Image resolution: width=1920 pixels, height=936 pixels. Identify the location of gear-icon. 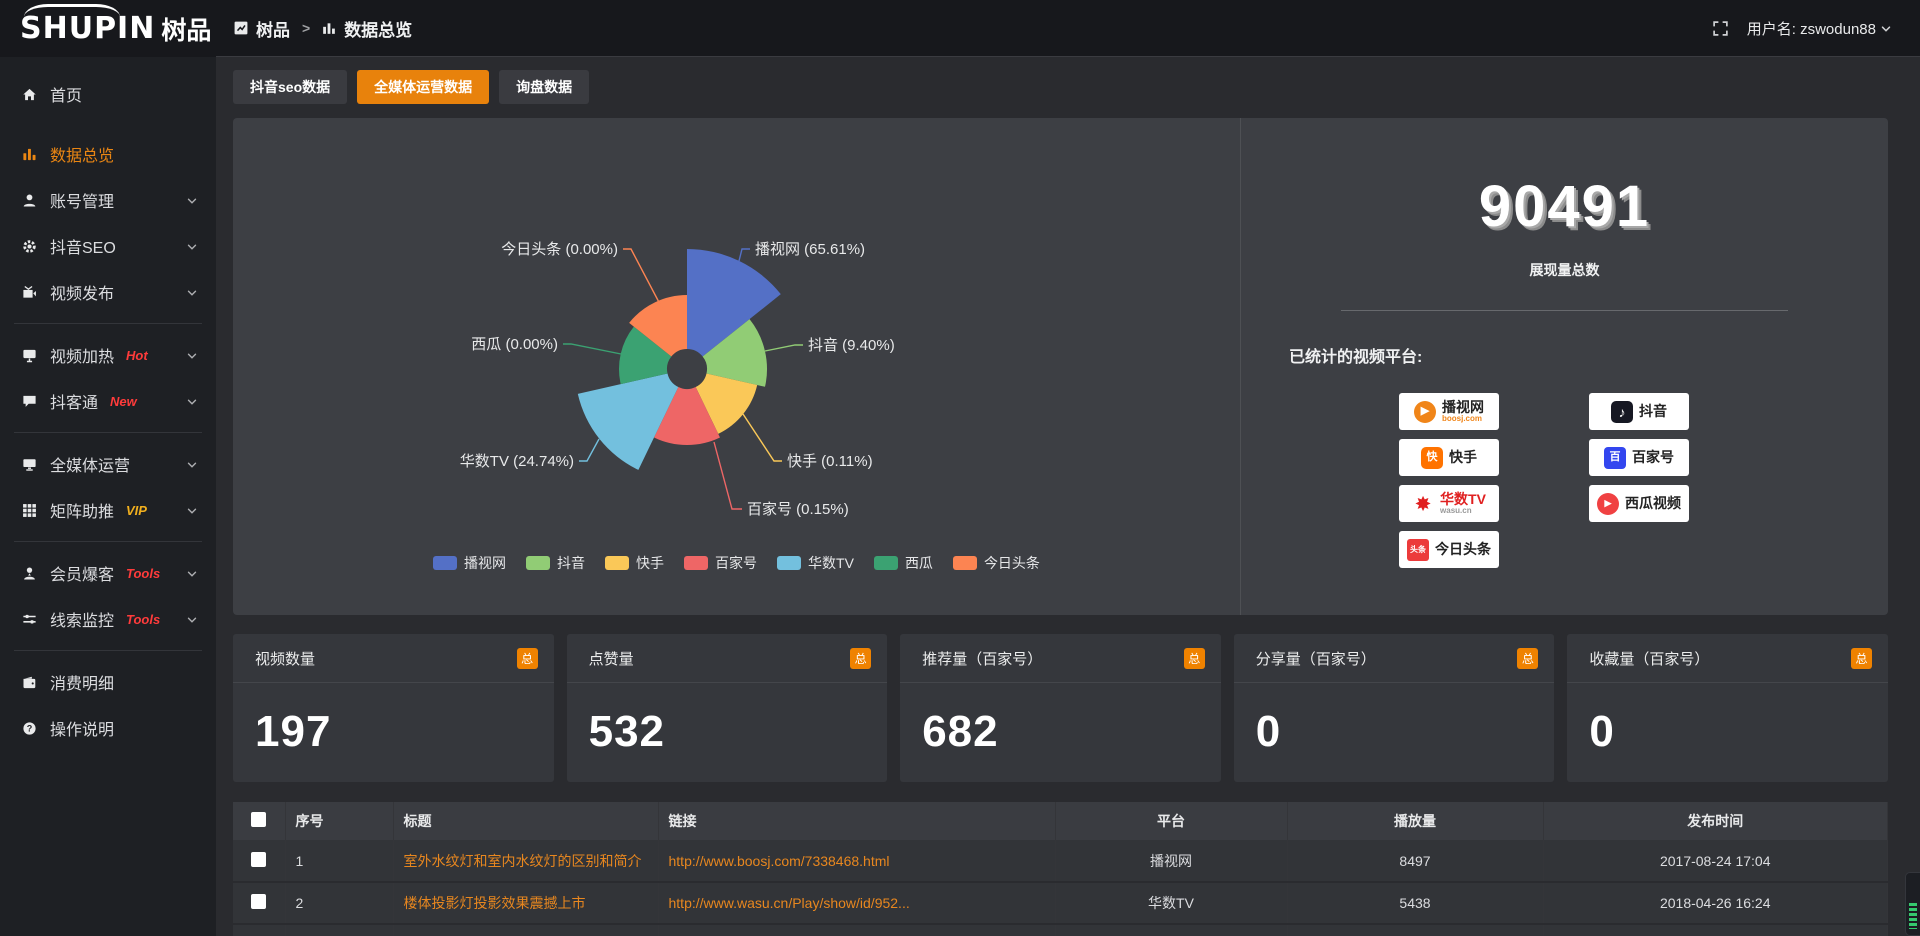
(29, 246).